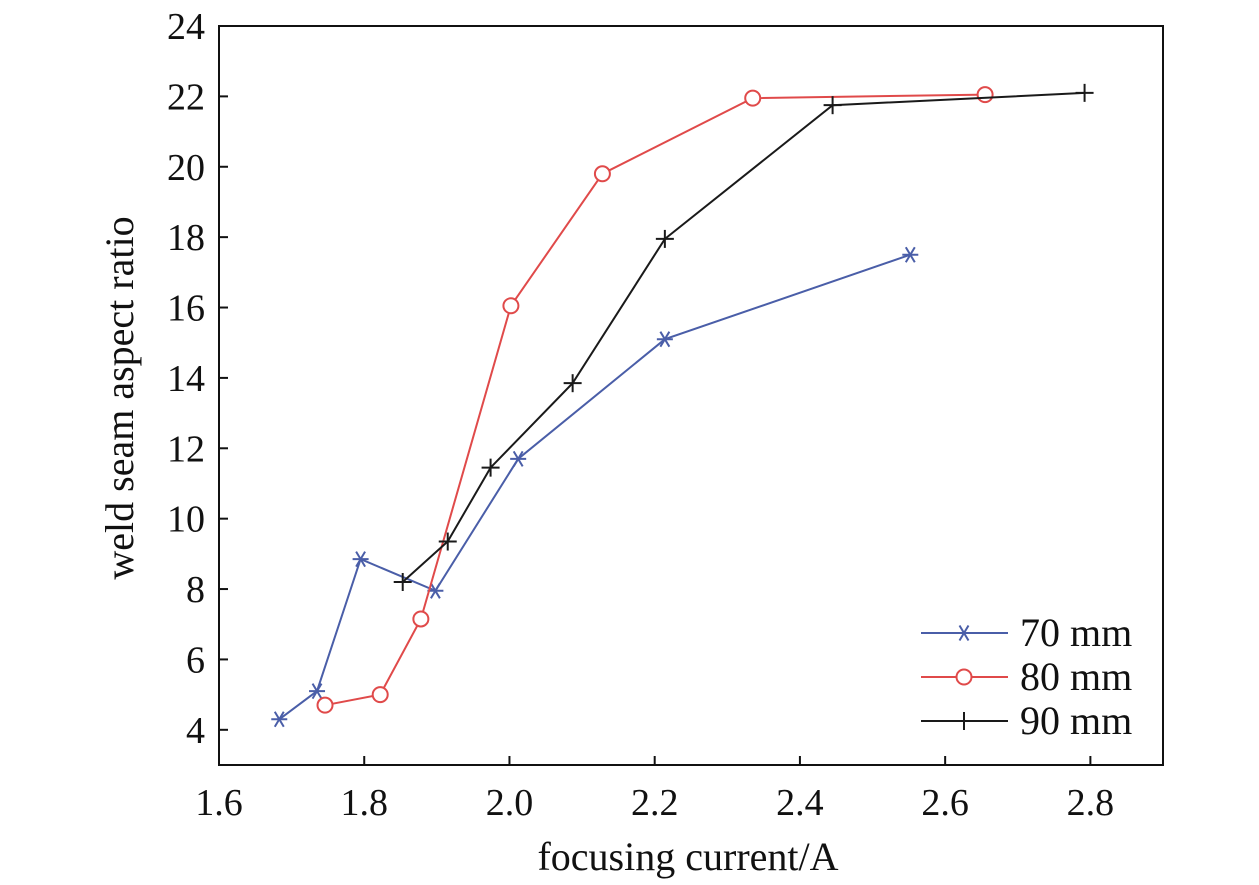  What do you see at coordinates (1091, 803) in the screenshot?
I see `x-tick-label: 2.8` at bounding box center [1091, 803].